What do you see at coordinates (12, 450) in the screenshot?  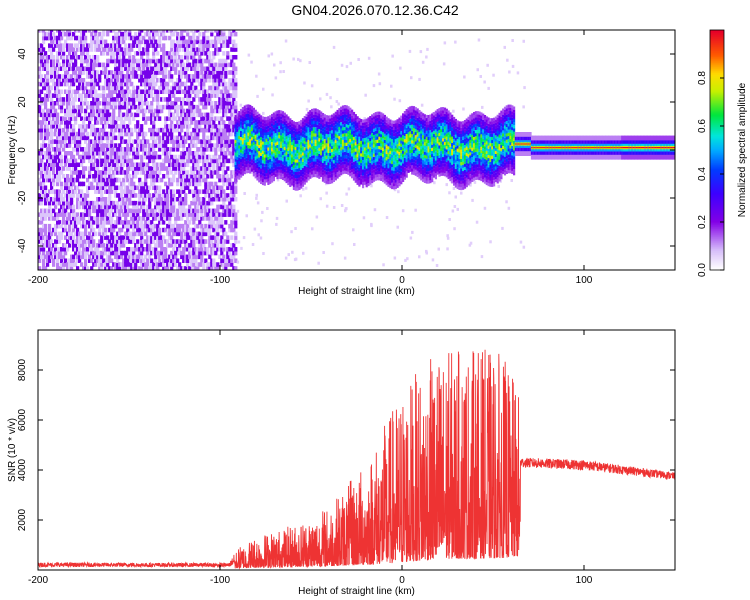 I see `snr-ylabel: SNR (10 * v/v)` at bounding box center [12, 450].